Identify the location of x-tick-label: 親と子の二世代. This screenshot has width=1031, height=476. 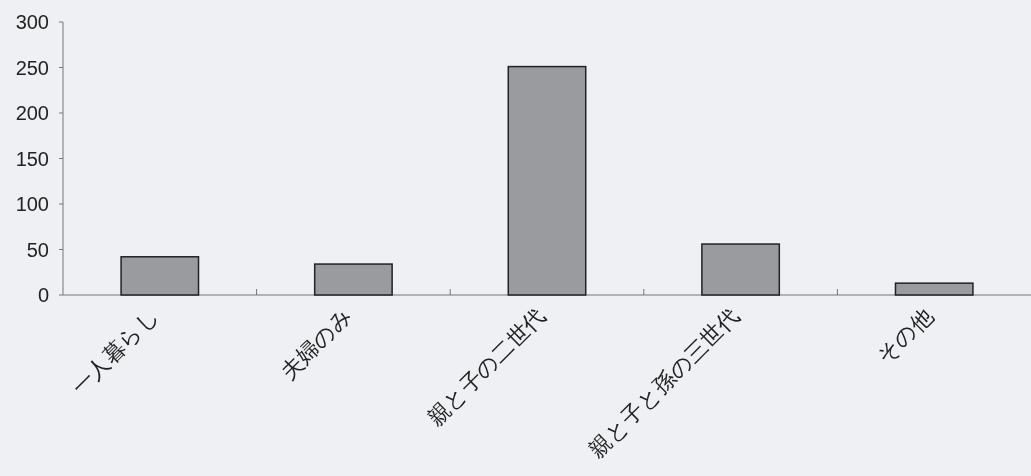
(486, 366).